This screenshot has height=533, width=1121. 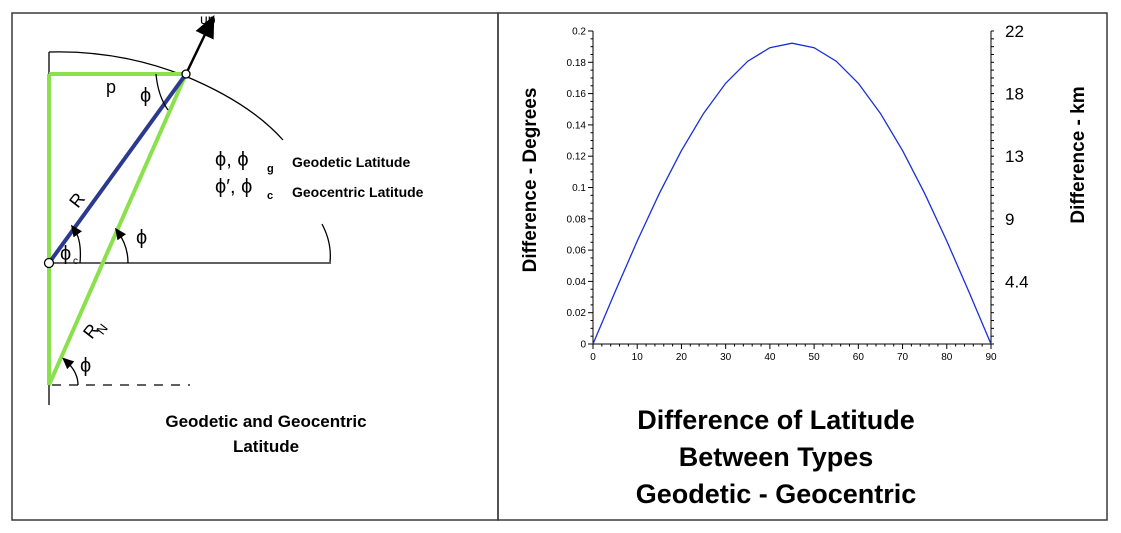 What do you see at coordinates (579, 32) in the screenshot?
I see `y-tick-label: 0.2` at bounding box center [579, 32].